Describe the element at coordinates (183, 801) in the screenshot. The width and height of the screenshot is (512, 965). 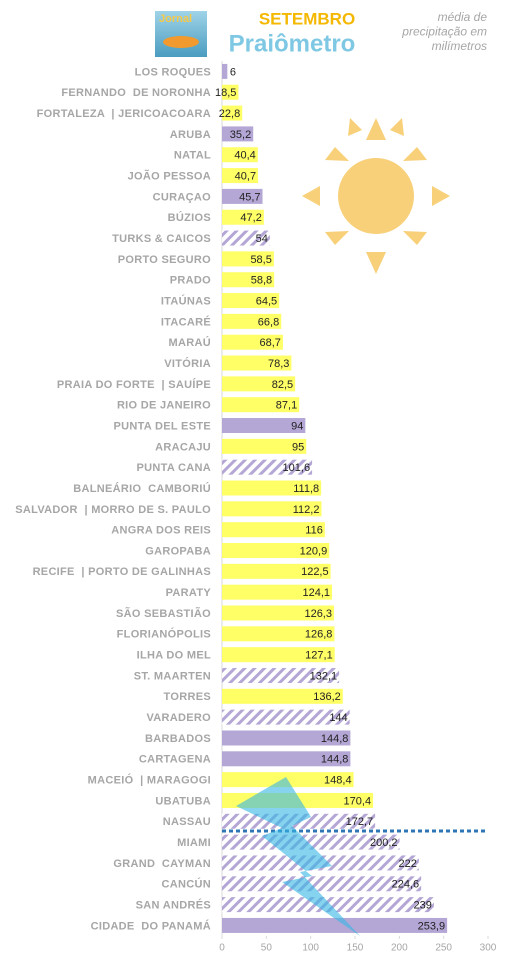
I see `category-label: UBATUBA` at that location.